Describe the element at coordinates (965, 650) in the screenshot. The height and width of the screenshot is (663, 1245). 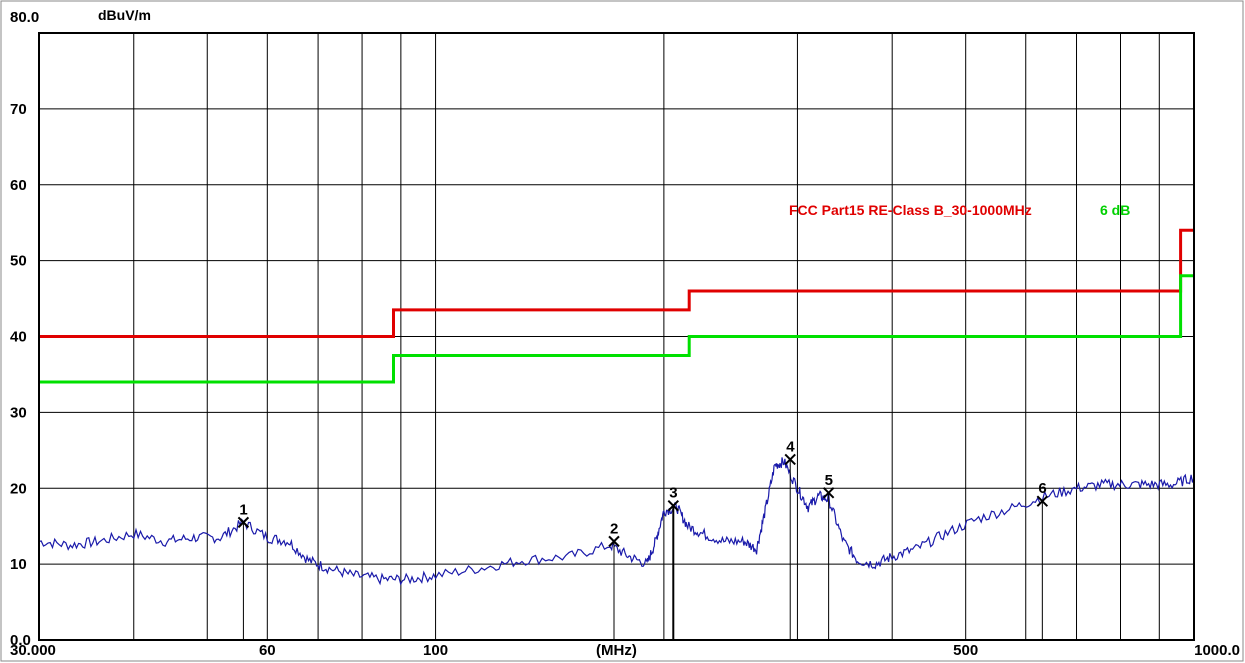
I see `x-tick-label: 500` at that location.